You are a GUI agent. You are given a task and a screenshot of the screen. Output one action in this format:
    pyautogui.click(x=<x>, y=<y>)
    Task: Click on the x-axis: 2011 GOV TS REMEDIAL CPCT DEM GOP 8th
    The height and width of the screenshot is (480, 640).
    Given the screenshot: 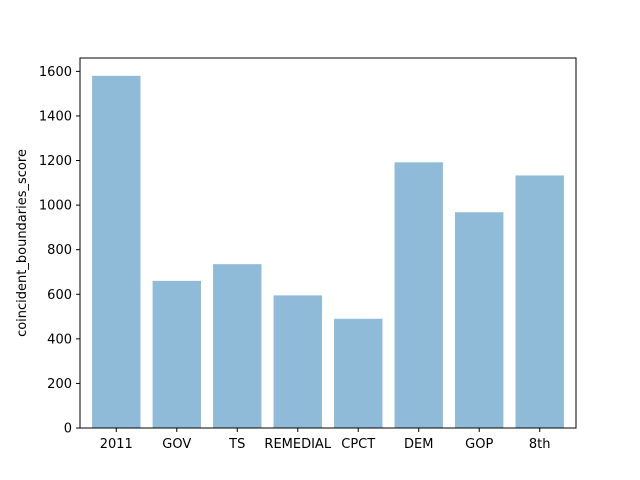 What is the action you would take?
    pyautogui.click(x=325, y=440)
    